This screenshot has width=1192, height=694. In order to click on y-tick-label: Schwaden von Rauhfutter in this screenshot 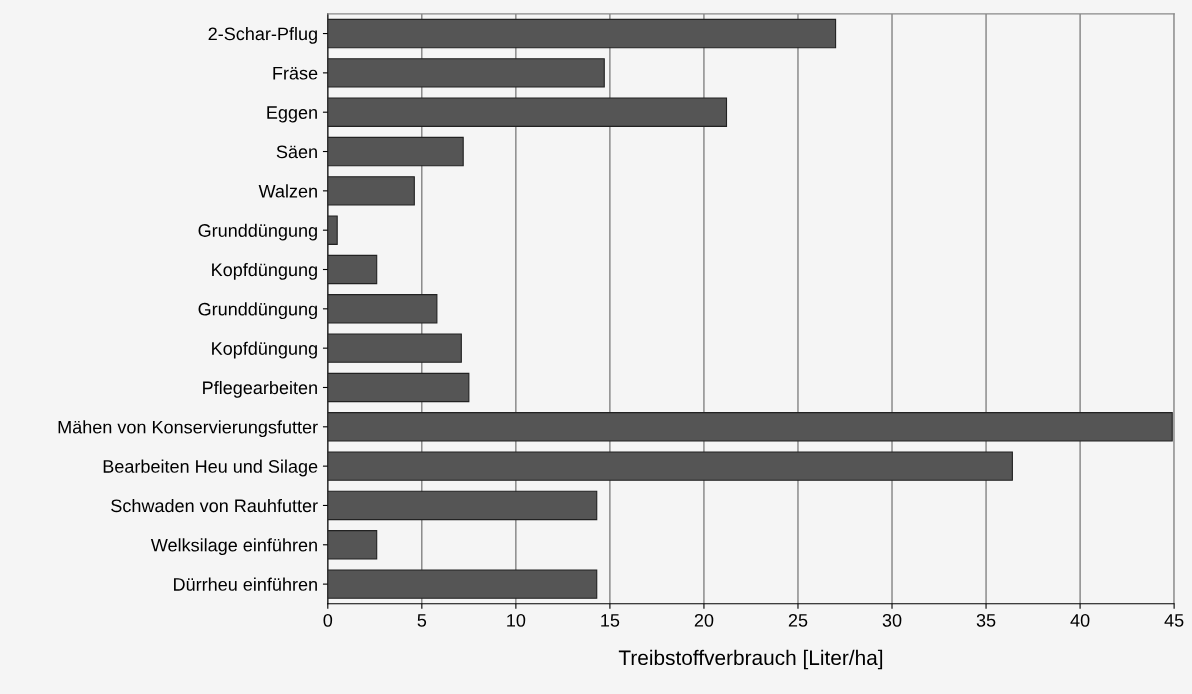, I will do `click(214, 505)`.